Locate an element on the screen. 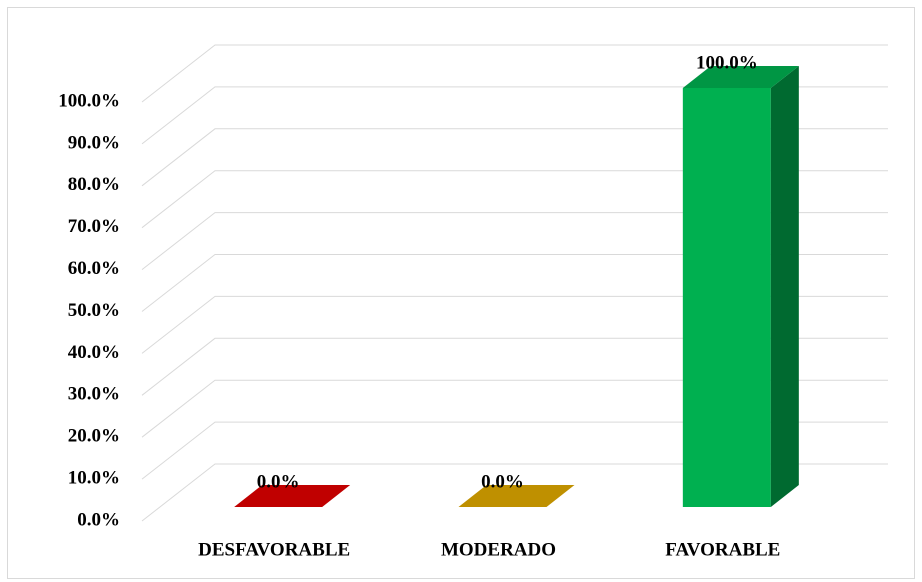 This screenshot has width=922, height=582. value-label: 100.0% is located at coordinates (727, 62).